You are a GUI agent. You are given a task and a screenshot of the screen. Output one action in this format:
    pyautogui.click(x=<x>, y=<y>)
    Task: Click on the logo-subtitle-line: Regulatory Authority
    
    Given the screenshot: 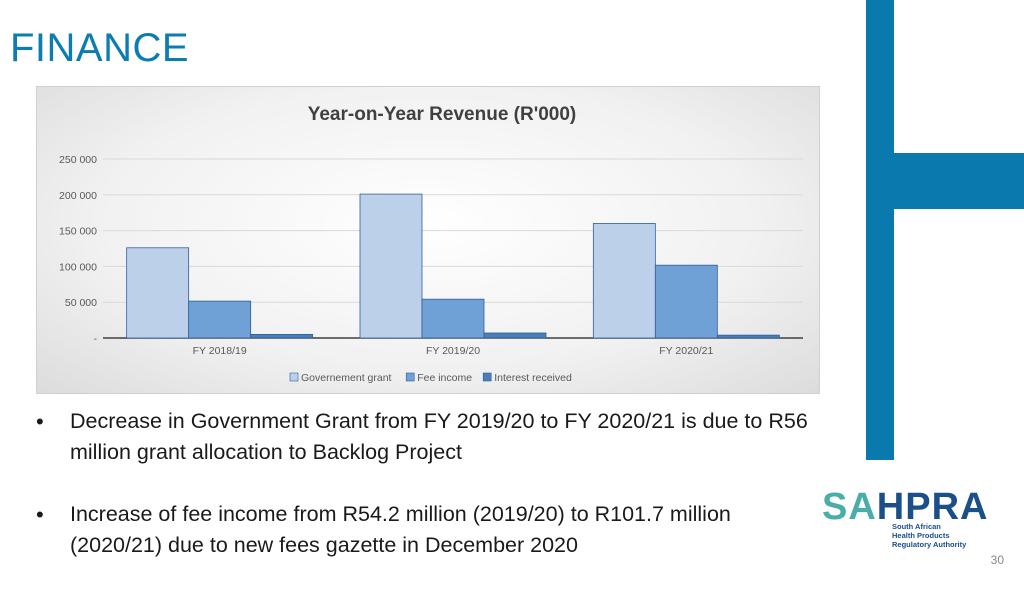 What is the action you would take?
    pyautogui.click(x=929, y=544)
    